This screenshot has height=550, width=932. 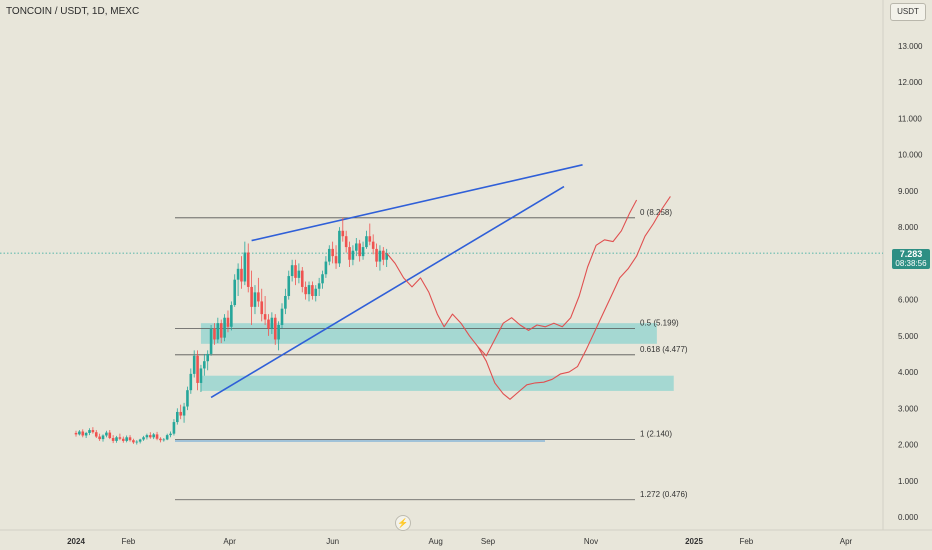 What do you see at coordinates (436, 541) in the screenshot?
I see `x-tick-label-4: Aug` at bounding box center [436, 541].